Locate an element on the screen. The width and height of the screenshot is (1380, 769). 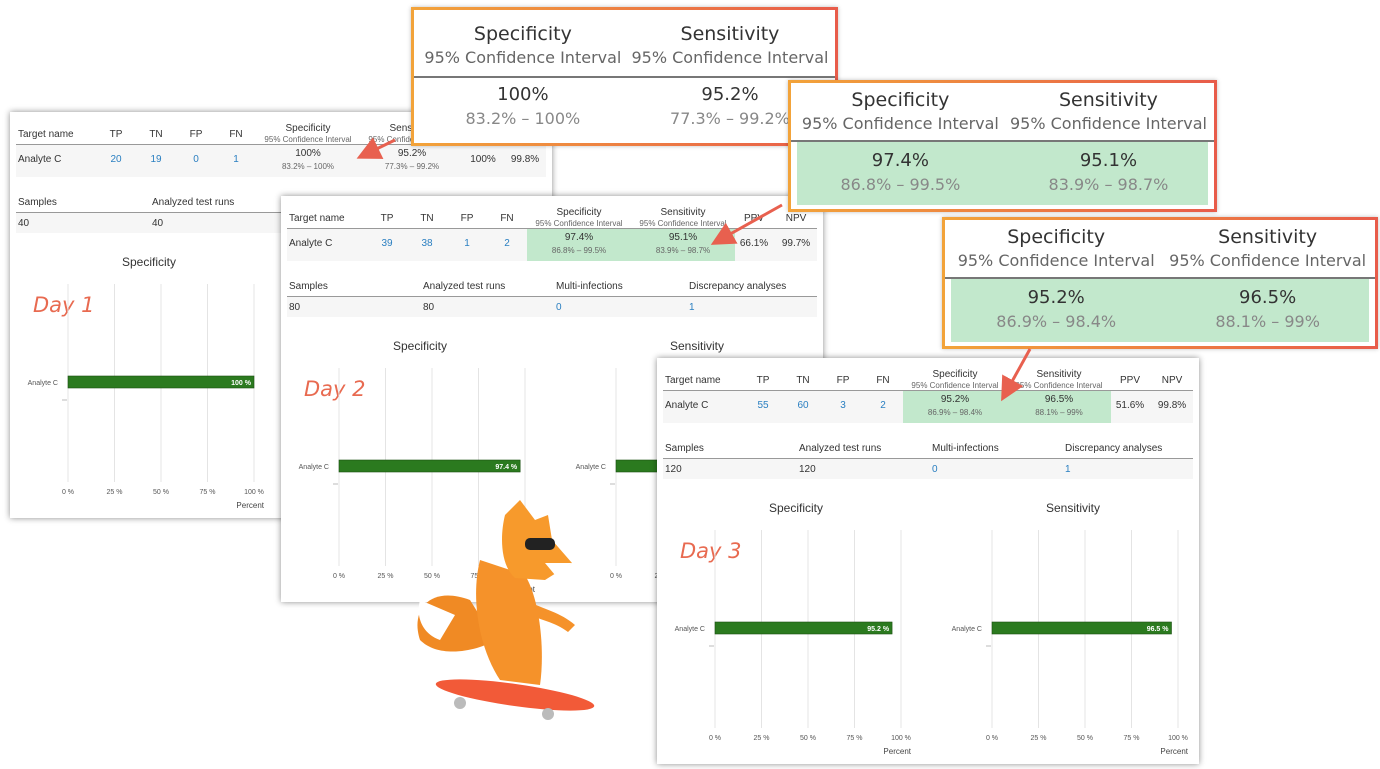
summary-header: Multi-infections is located at coordinates (589, 286).